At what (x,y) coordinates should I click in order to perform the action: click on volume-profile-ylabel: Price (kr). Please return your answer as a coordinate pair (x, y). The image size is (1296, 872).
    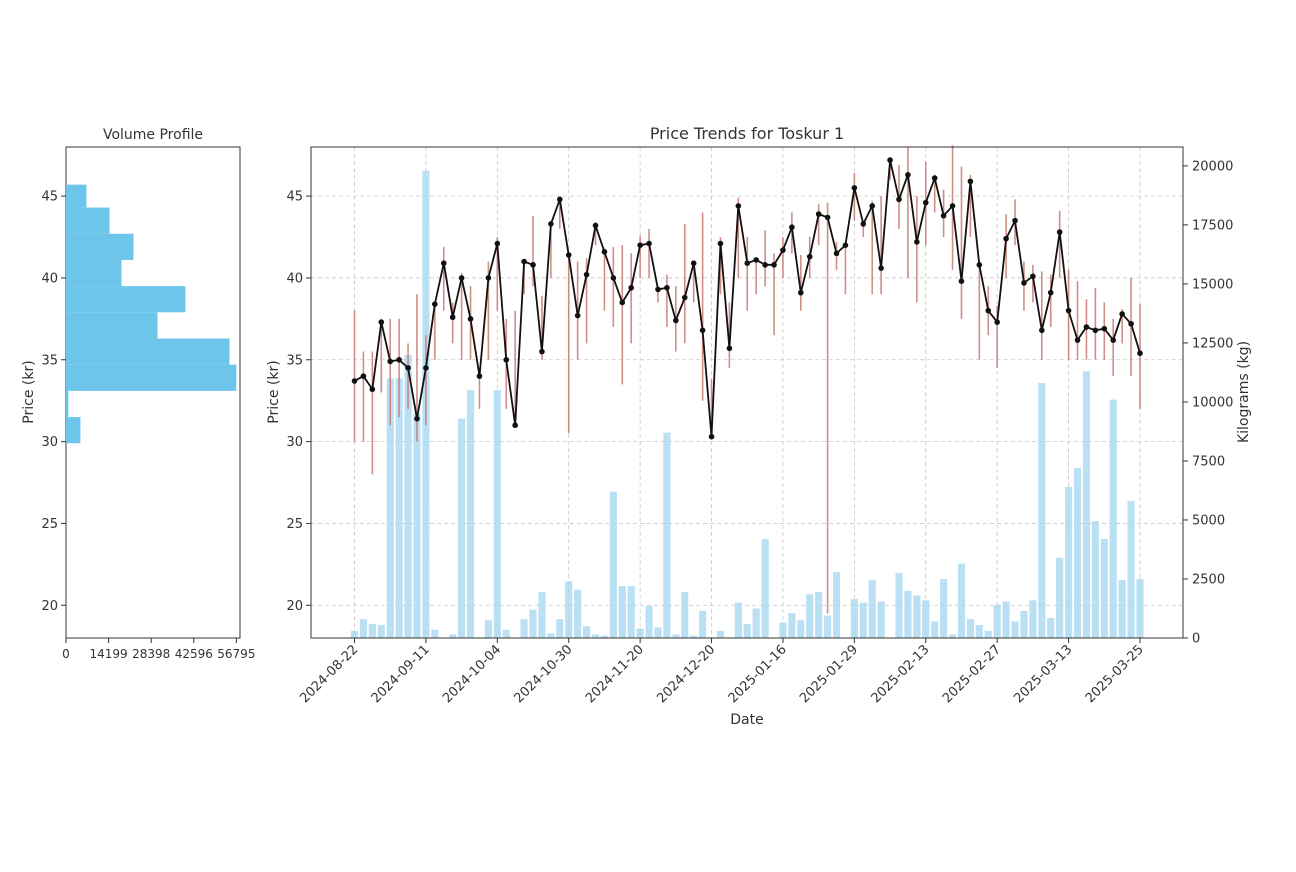
    Looking at the image, I should click on (29, 391).